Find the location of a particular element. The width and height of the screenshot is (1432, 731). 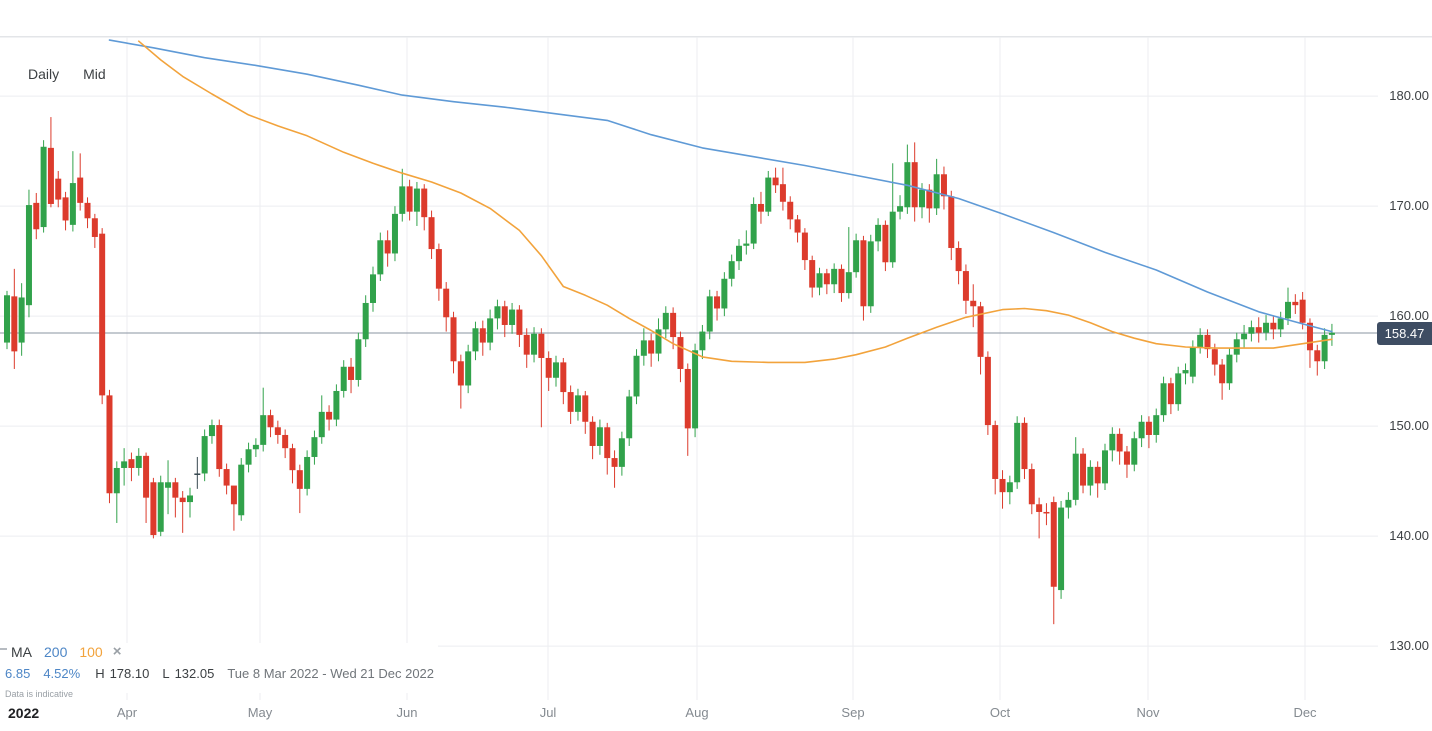

range-change-pct: 4.52% is located at coordinates (62, 673).